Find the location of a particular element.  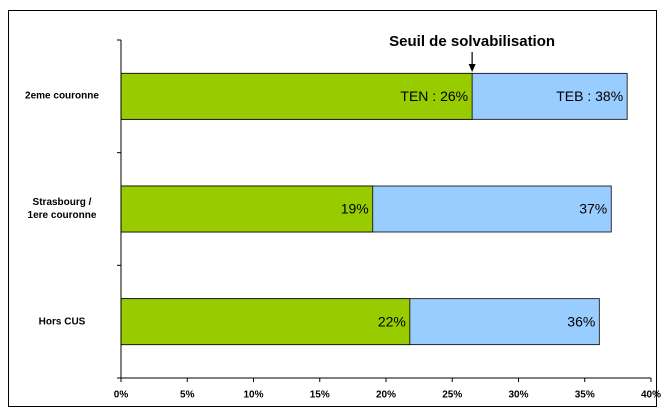

x-tick-label: 40% is located at coordinates (651, 395).